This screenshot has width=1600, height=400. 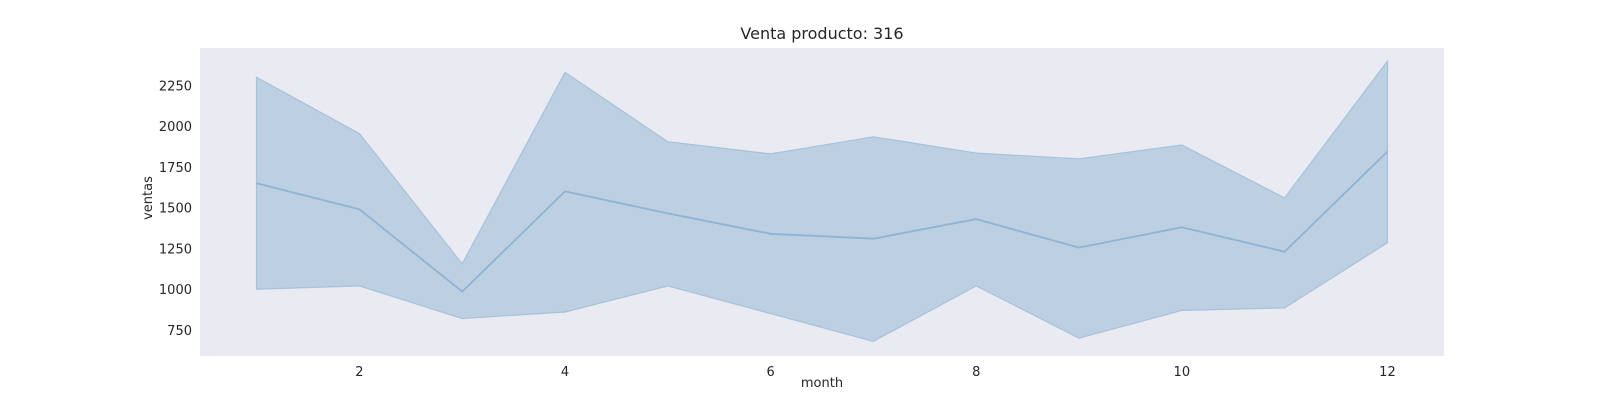 I want to click on y-tick-label: 1000, so click(x=175, y=290).